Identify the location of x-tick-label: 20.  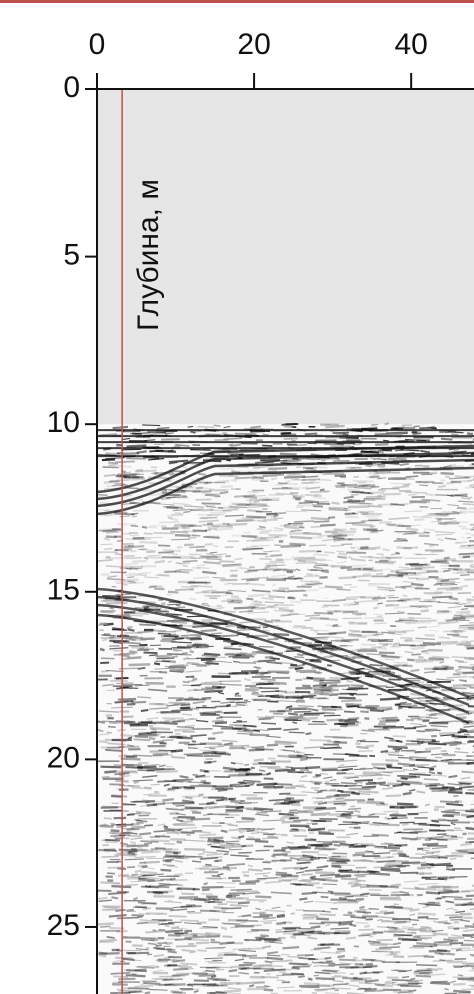
(253, 44).